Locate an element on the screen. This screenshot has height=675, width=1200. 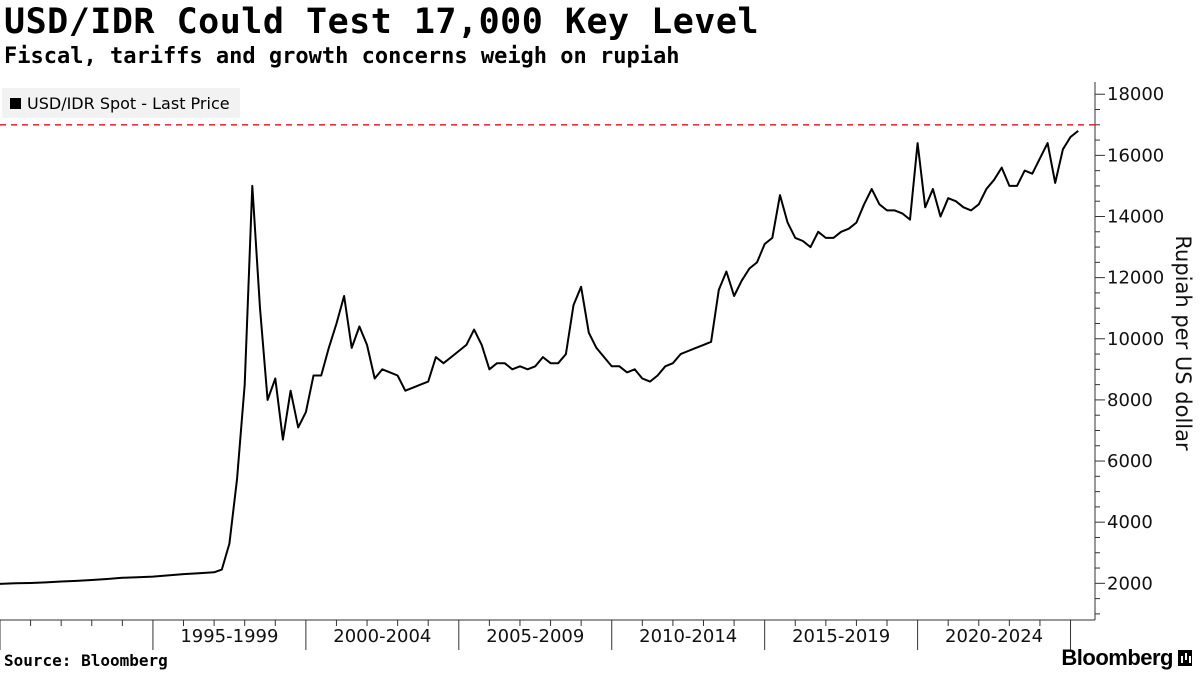
x-tick-label: 2010-2014 is located at coordinates (688, 636).